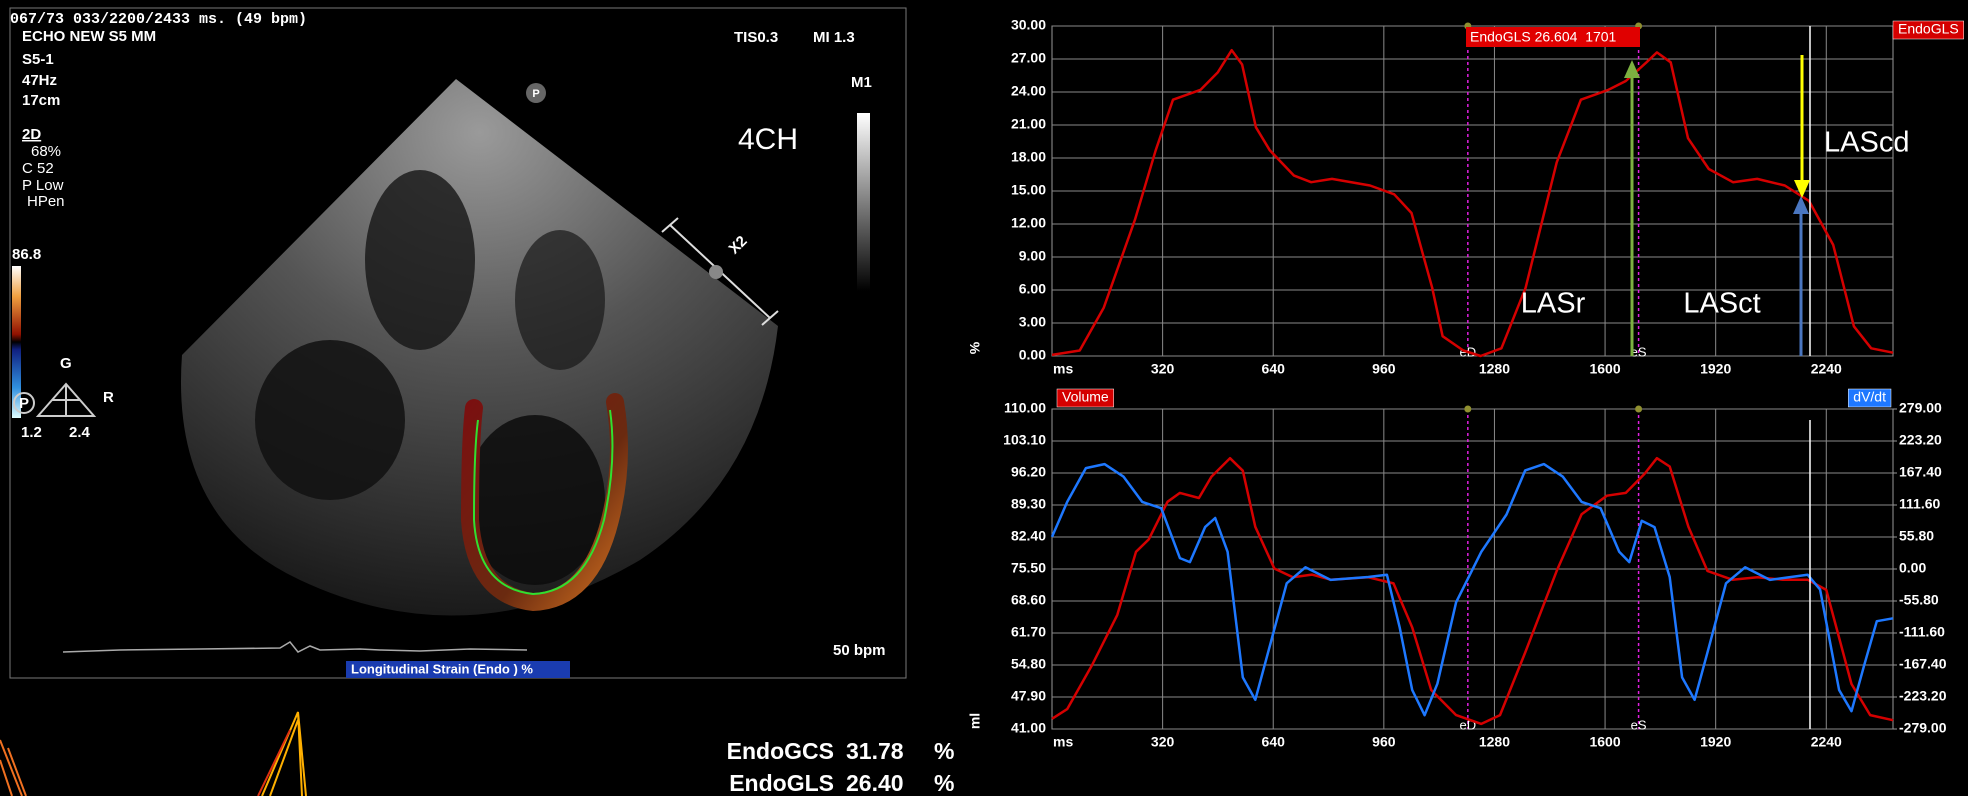  What do you see at coordinates (1922, 632) in the screenshot?
I see `y2-tick-label: -111.60` at bounding box center [1922, 632].